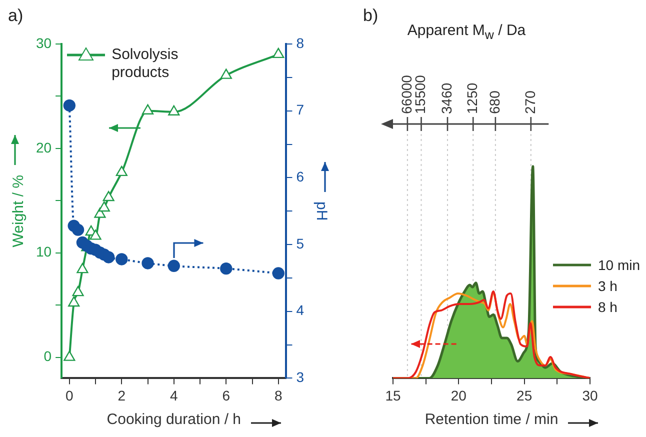 The image size is (646, 437). Describe the element at coordinates (370, 16) in the screenshot. I see `text: b)` at that location.